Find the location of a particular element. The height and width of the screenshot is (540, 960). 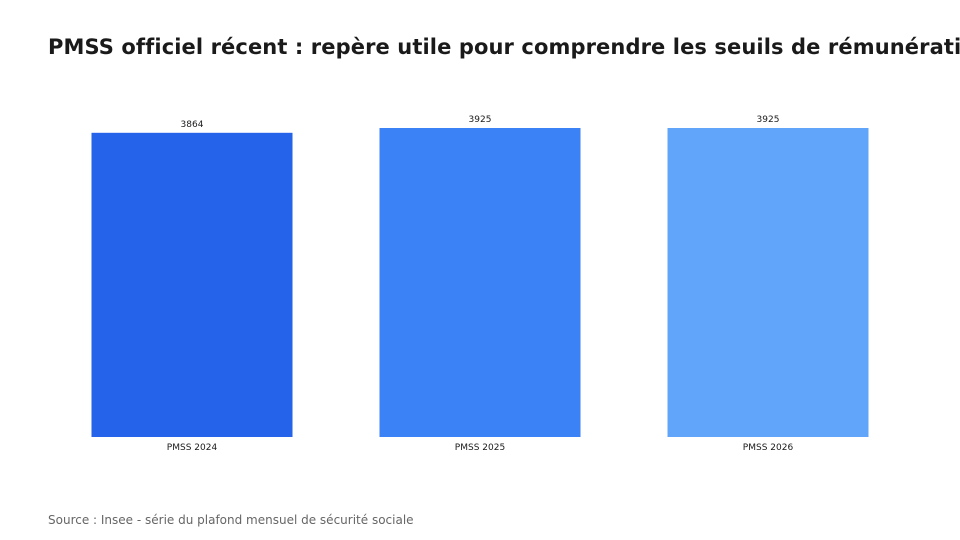

bar-pmss-2026 is located at coordinates (768, 282).